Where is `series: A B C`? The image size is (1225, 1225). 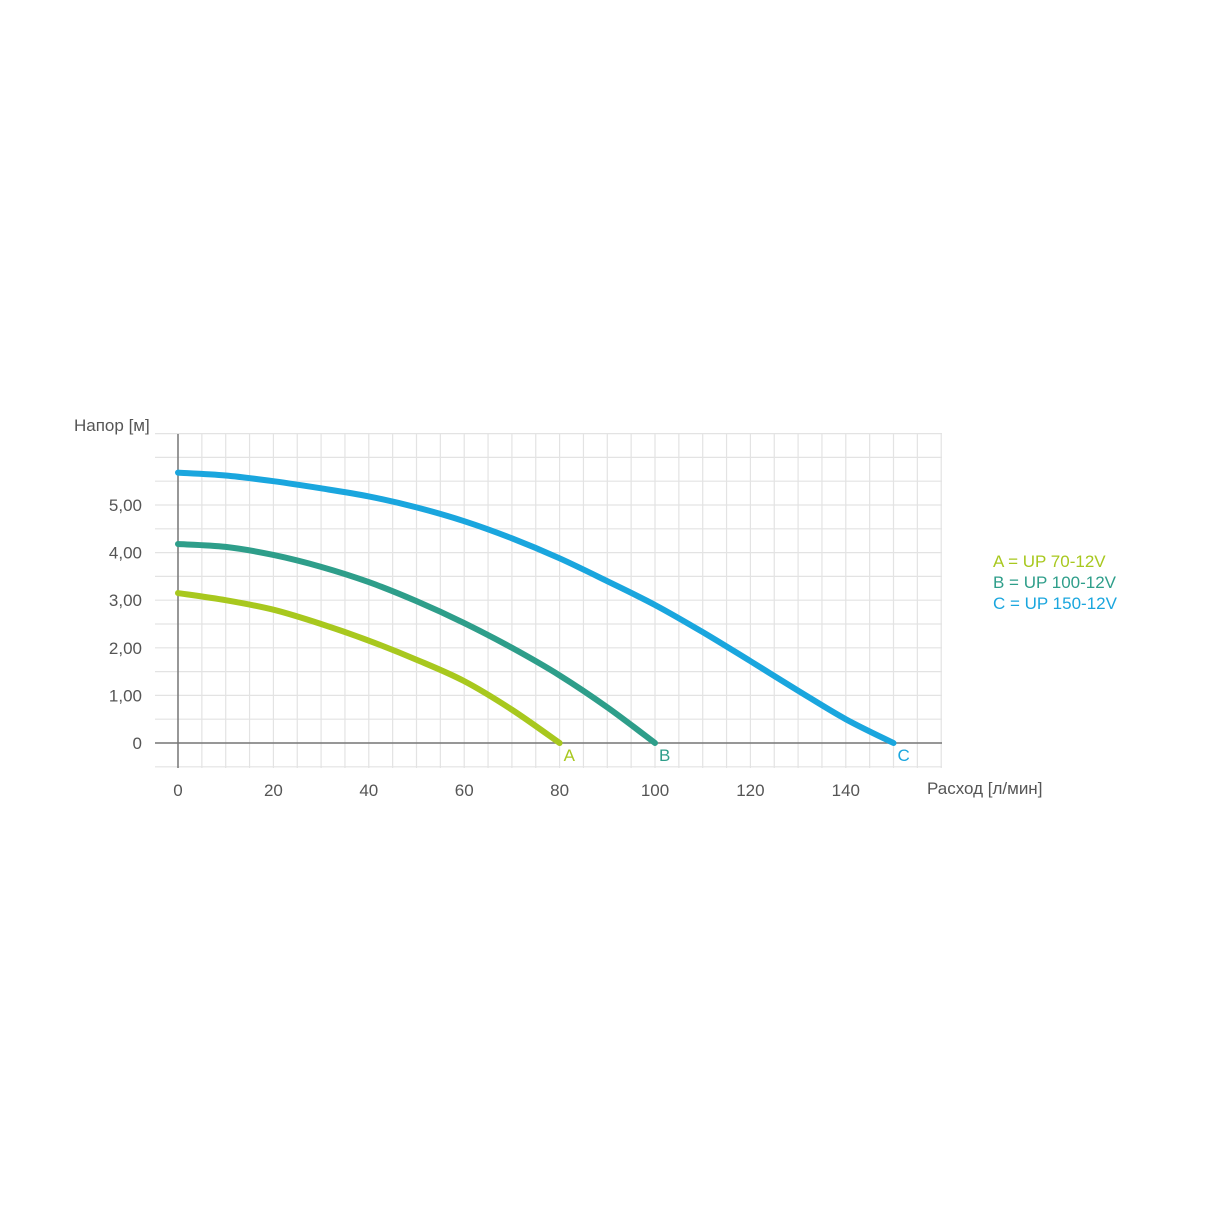
series: A B C is located at coordinates (542, 617).